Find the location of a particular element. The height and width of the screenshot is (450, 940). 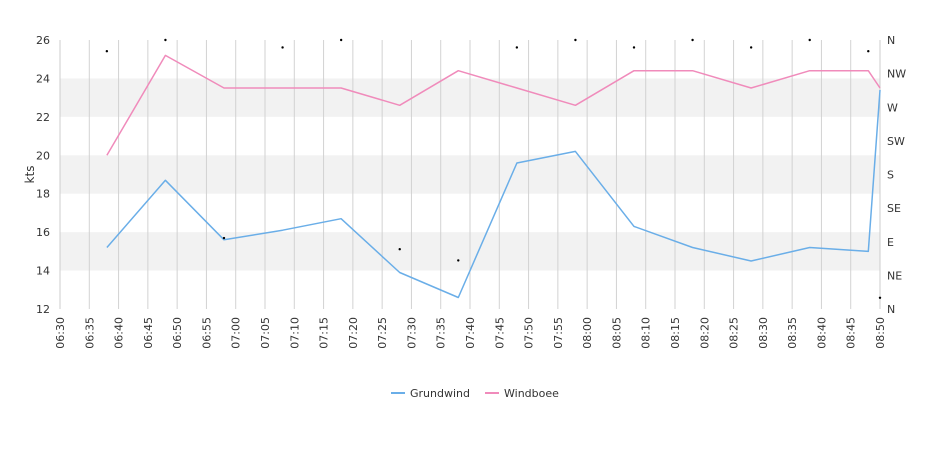

y-tick-label: 12 is located at coordinates (43, 309).